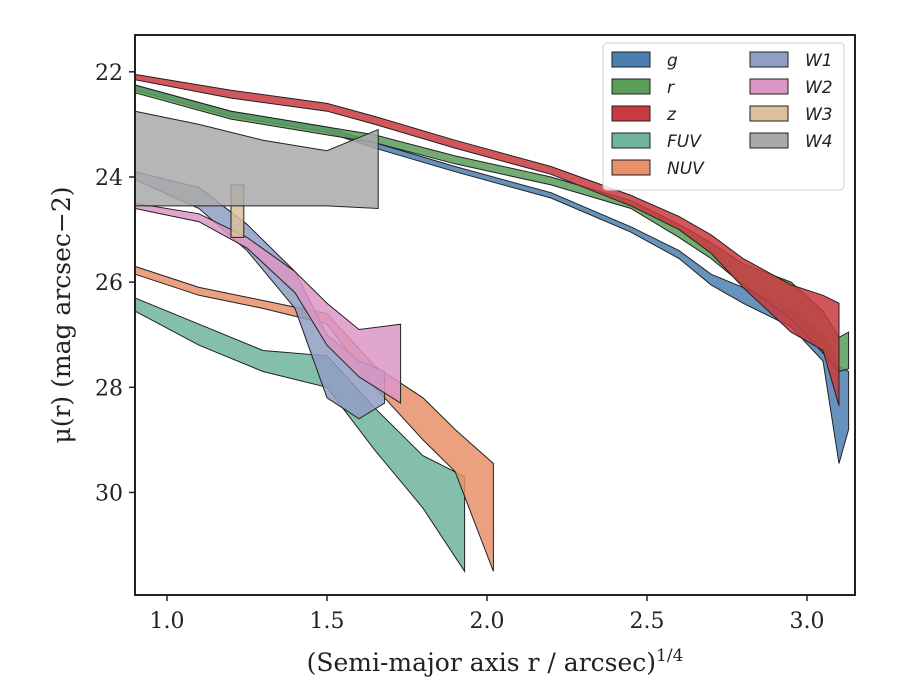 The image size is (900, 700). What do you see at coordinates (807, 621) in the screenshot?
I see `x-tick-label: 3.0` at bounding box center [807, 621].